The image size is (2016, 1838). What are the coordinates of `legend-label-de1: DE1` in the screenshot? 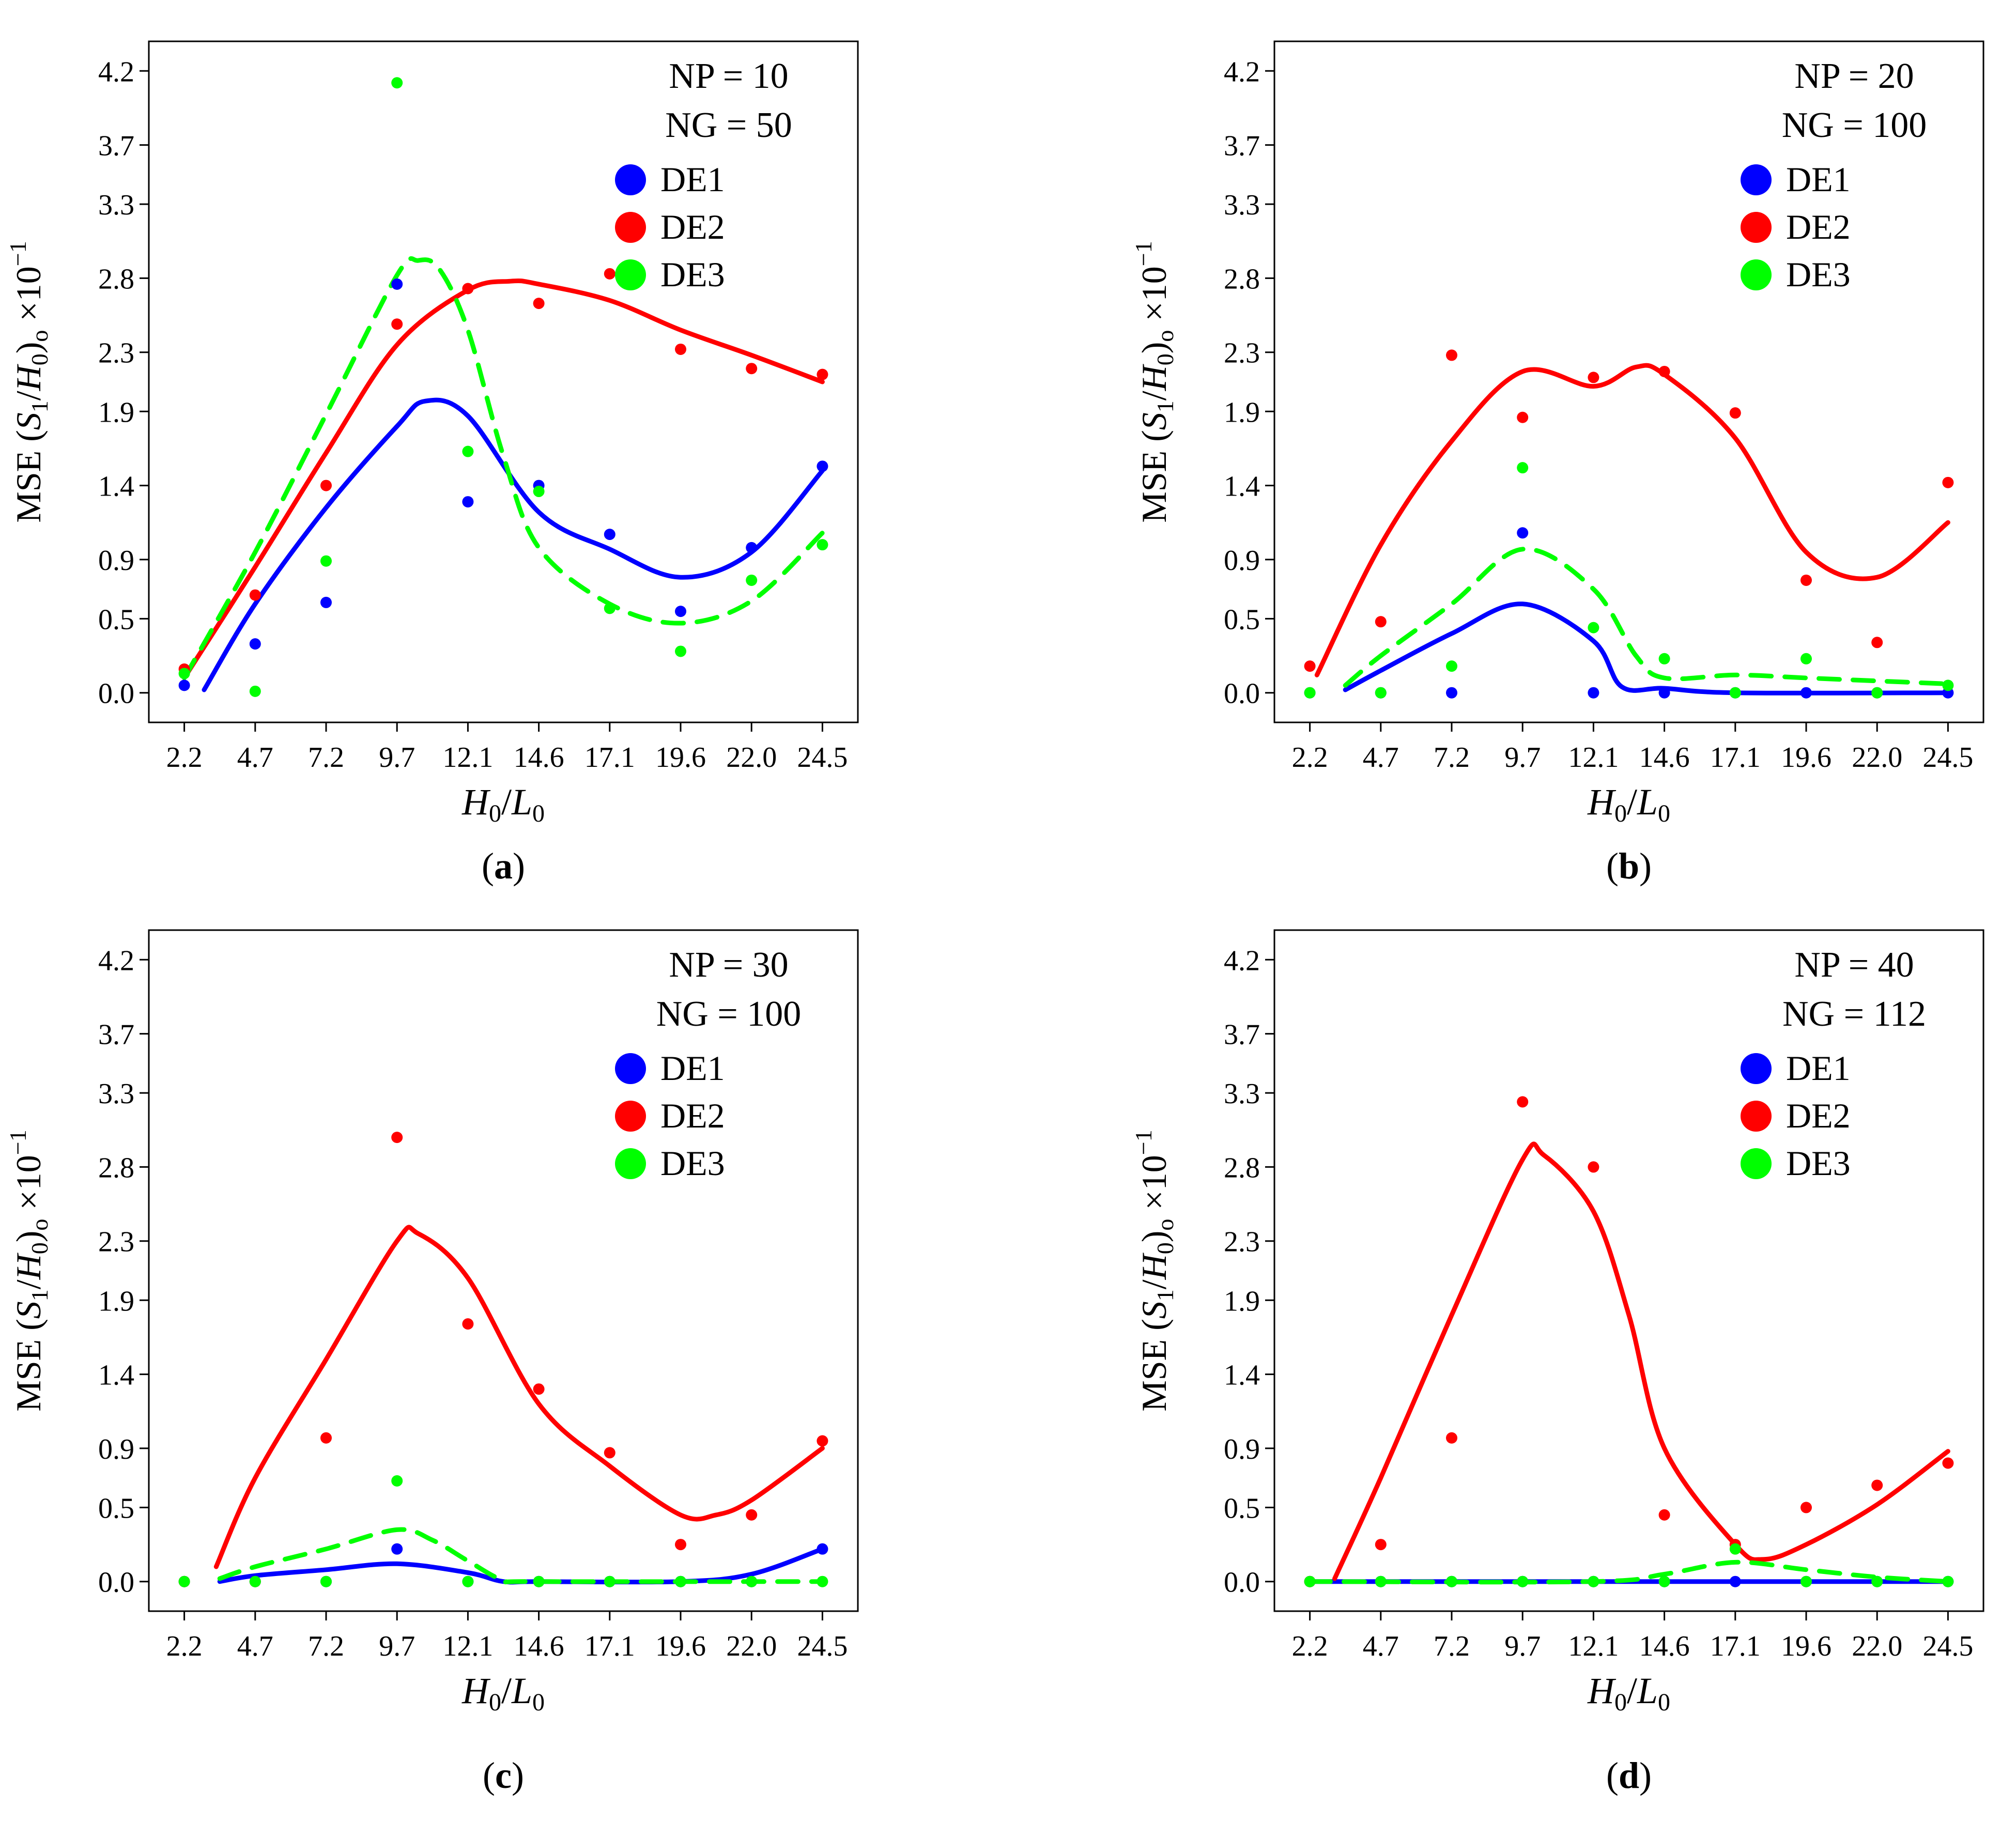 It's located at (1818, 179).